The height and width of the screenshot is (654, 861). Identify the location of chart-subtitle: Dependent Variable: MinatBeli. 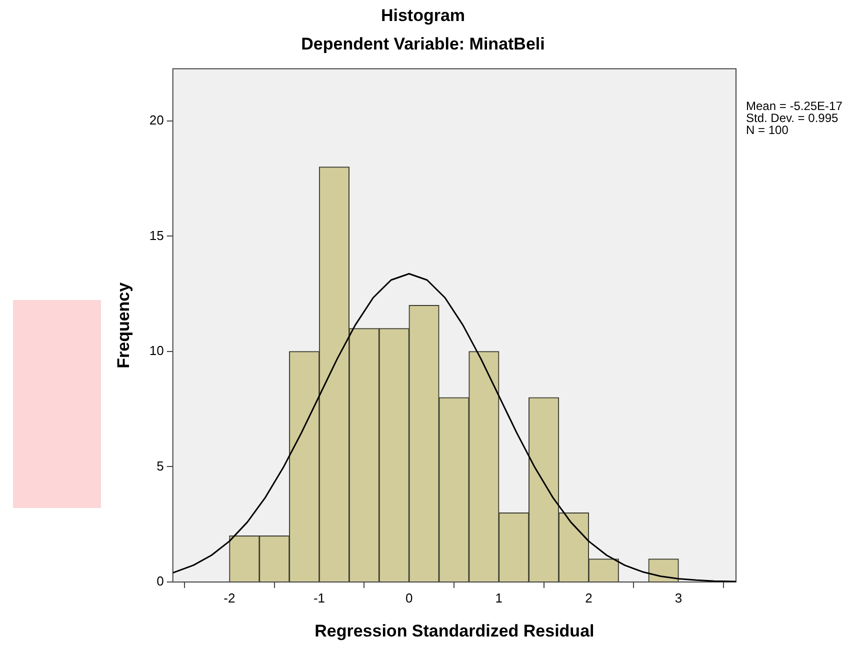
(423, 44).